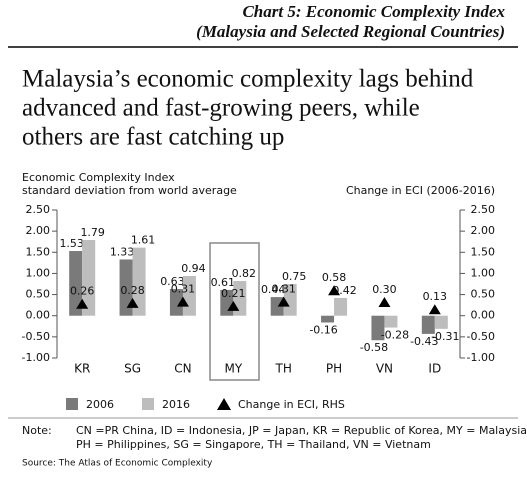 The height and width of the screenshot is (481, 527). What do you see at coordinates (233, 293) in the screenshot?
I see `value-label: 0.21` at bounding box center [233, 293].